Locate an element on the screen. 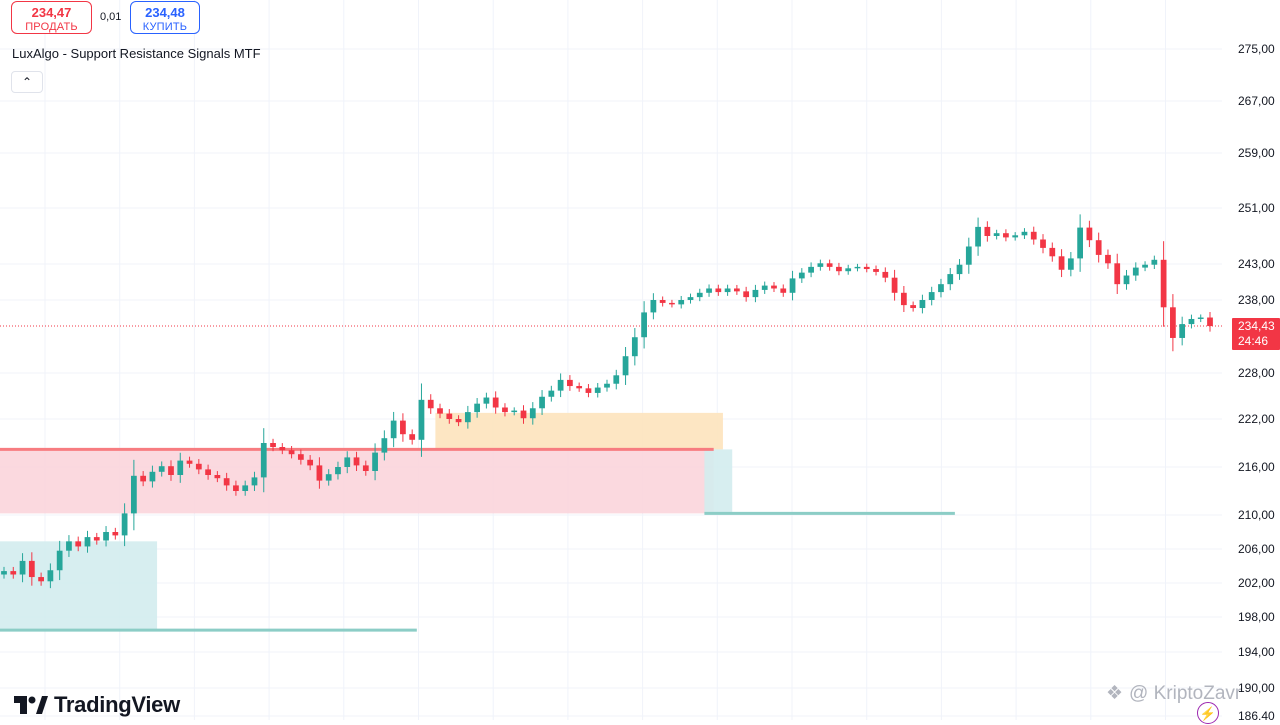 This screenshot has width=1280, height=725. price-axis-tick: 243,00 is located at coordinates (1256, 264).